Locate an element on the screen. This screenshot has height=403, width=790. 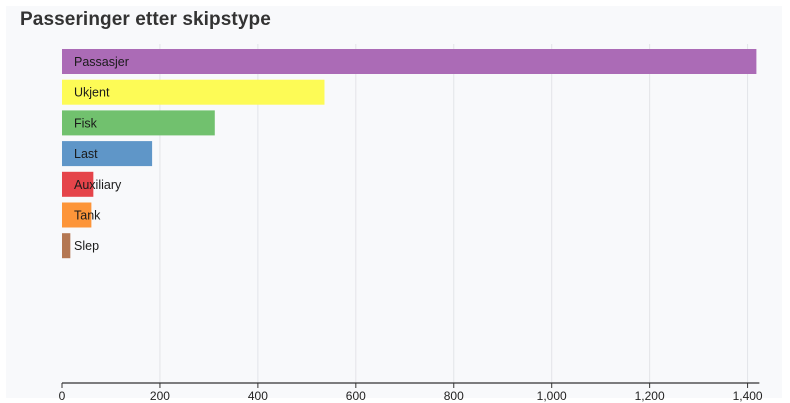
x-tick-label: 800 is located at coordinates (454, 396).